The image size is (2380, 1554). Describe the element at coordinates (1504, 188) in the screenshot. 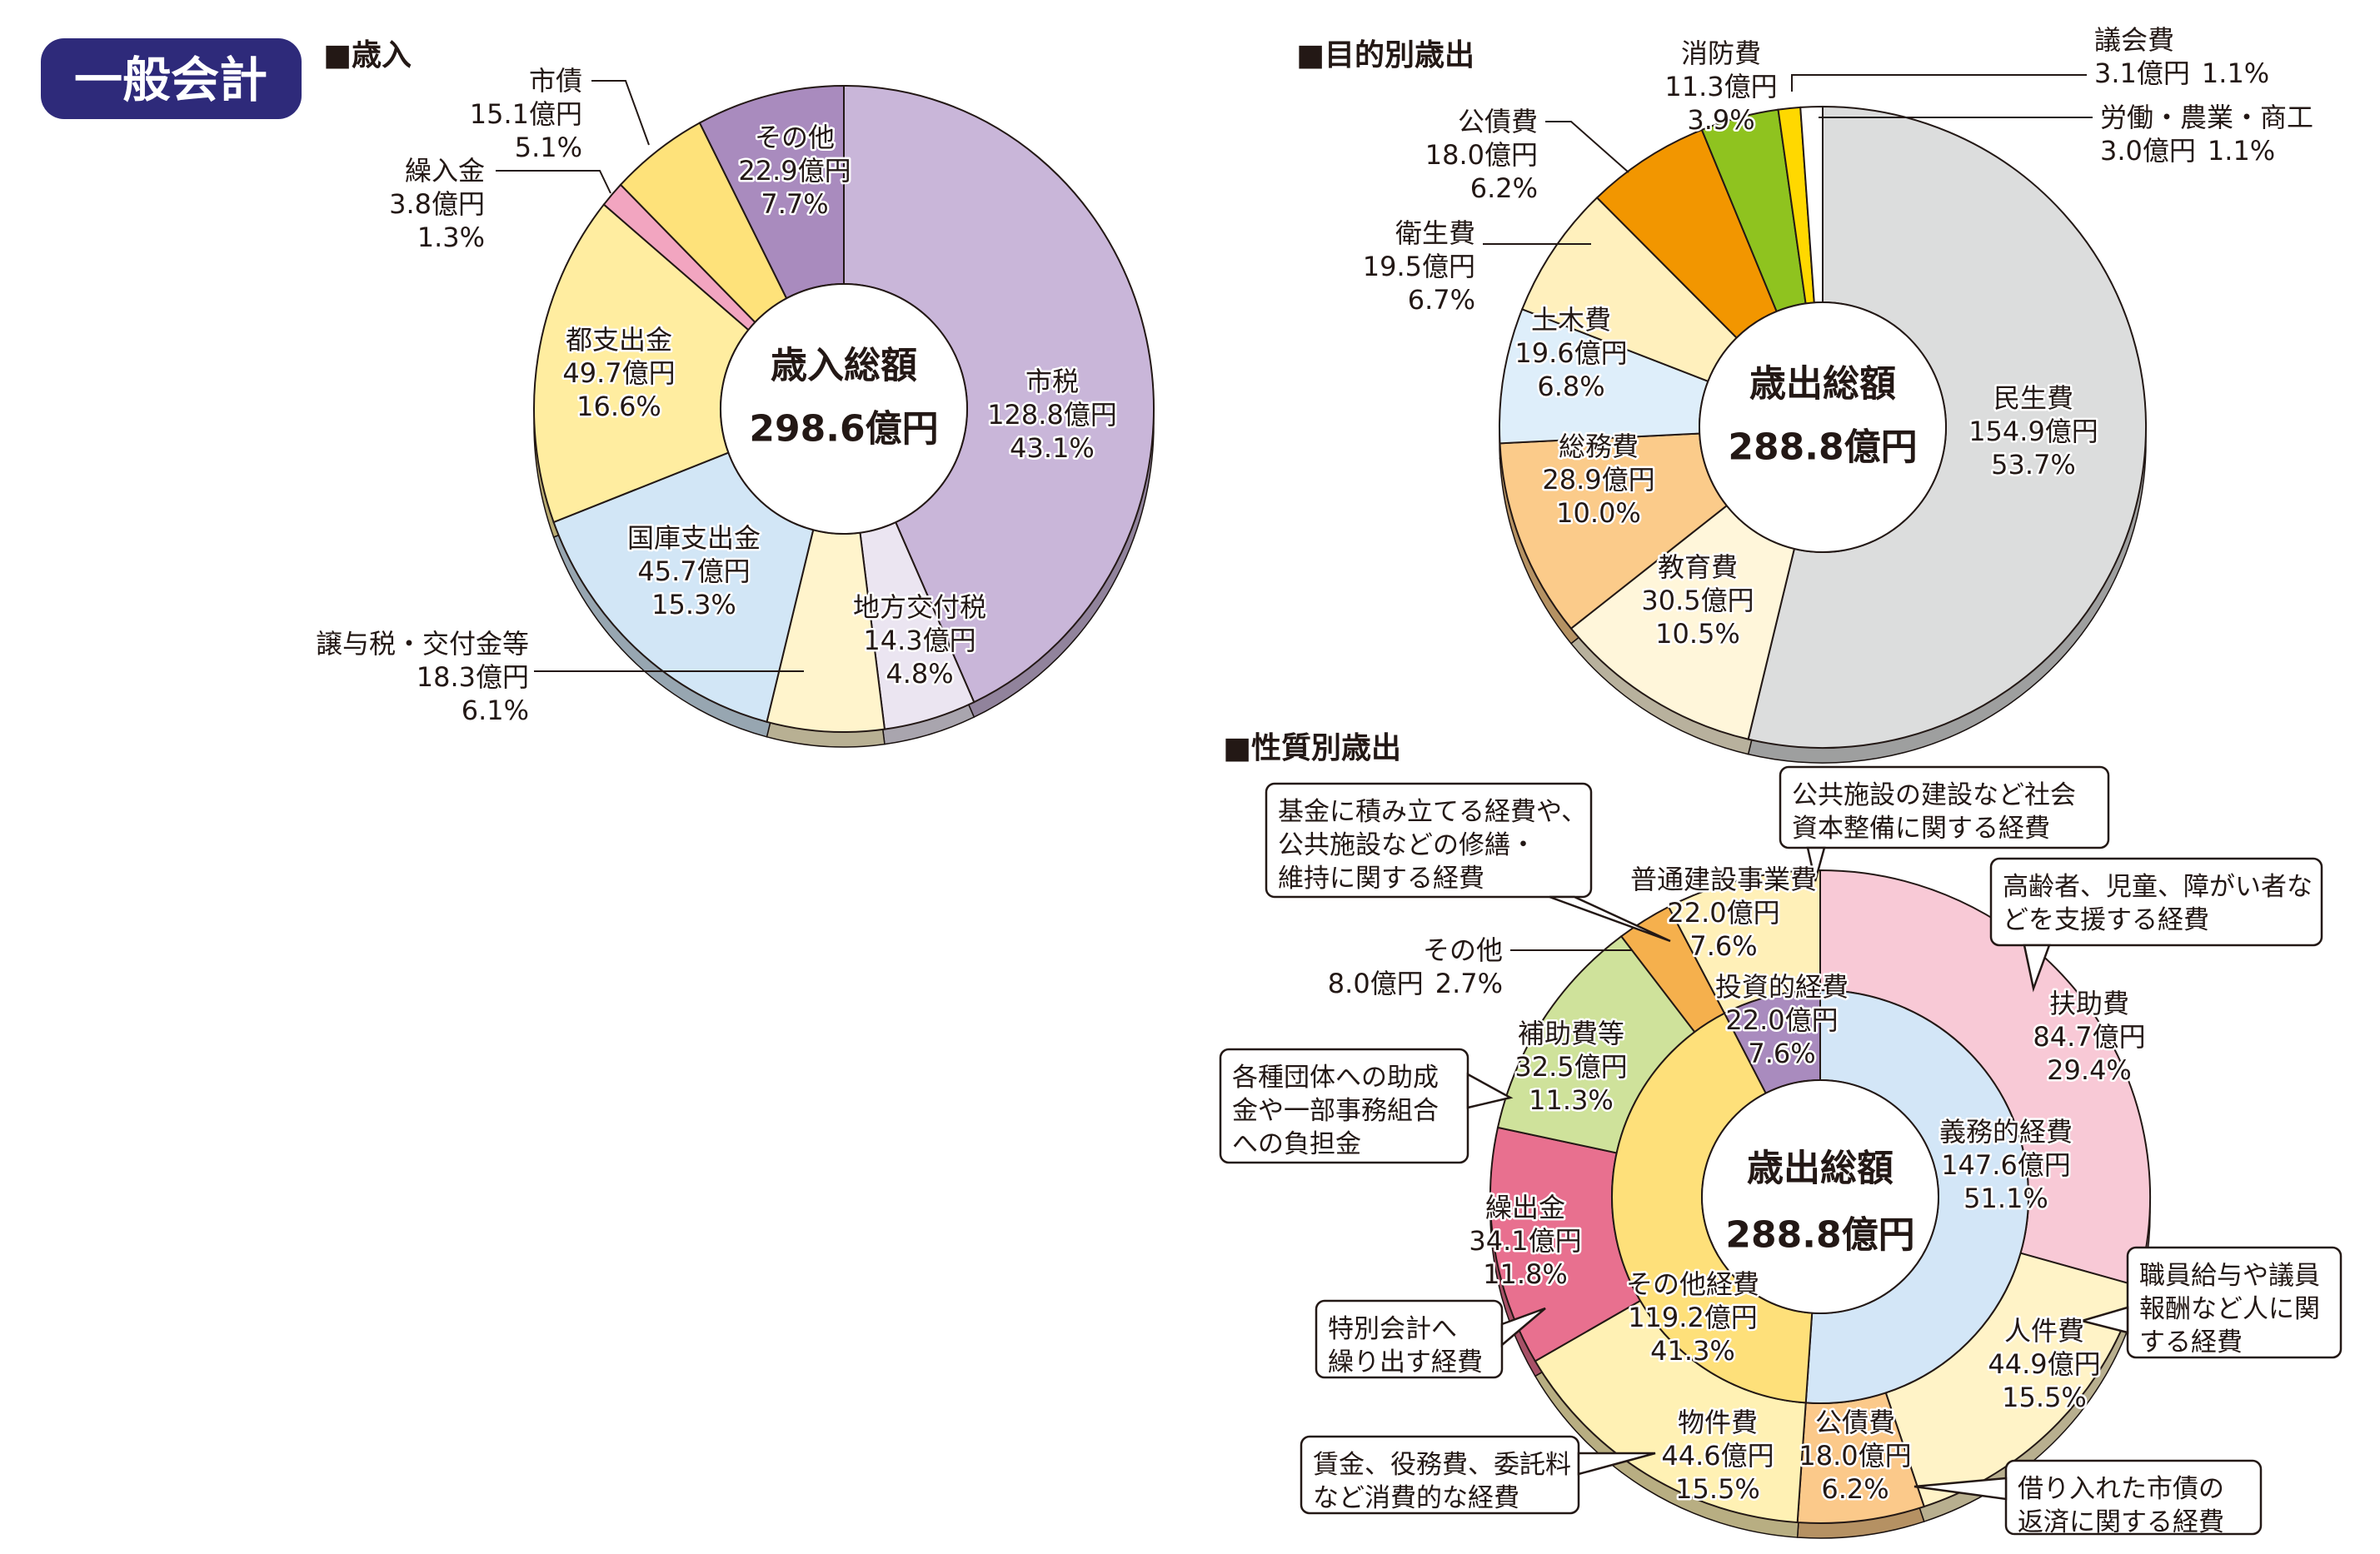

I see `slice-percent: 6.2%` at that location.